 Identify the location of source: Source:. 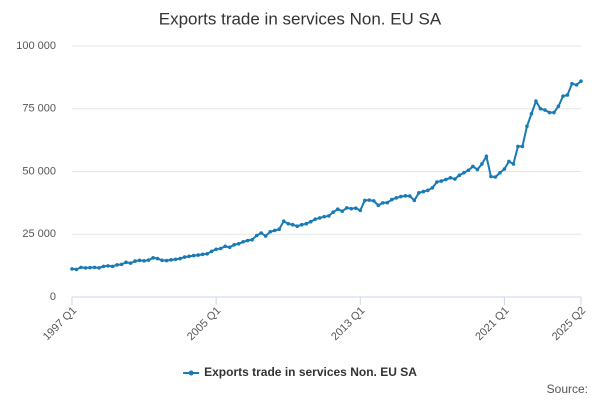
(567, 389).